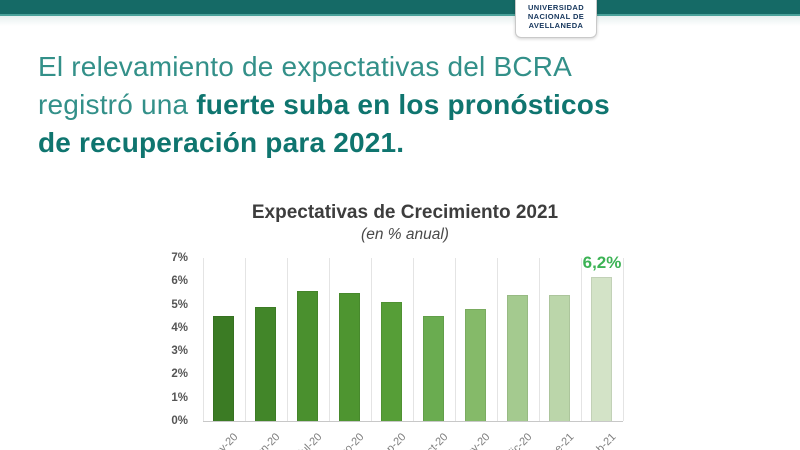 The width and height of the screenshot is (800, 450). Describe the element at coordinates (405, 234) in the screenshot. I see `chart-subtitle: (en % anual)` at that location.